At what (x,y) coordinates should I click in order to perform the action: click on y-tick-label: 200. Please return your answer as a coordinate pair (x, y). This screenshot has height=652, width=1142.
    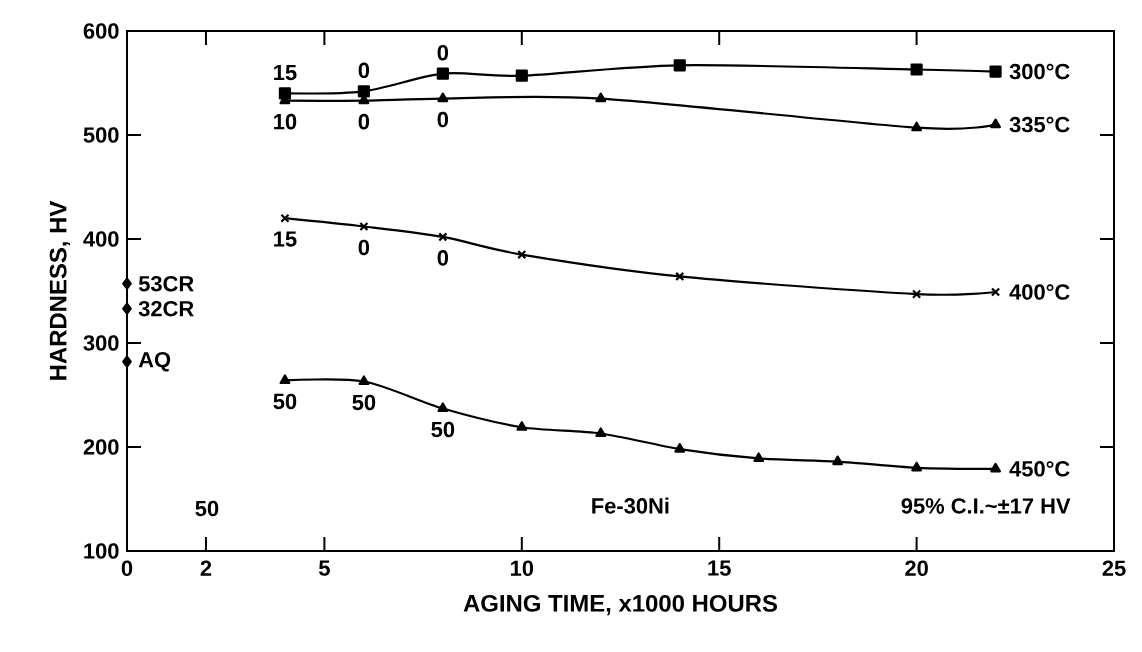
    Looking at the image, I should click on (101, 447).